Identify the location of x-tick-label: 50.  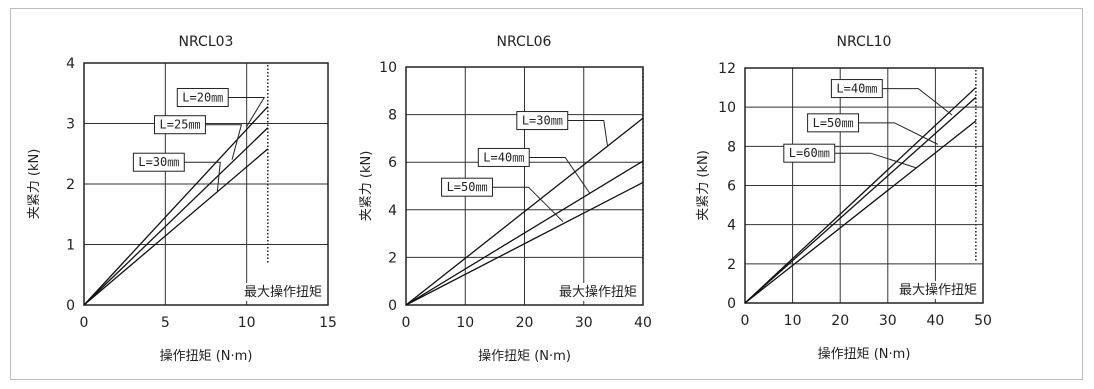
(983, 321).